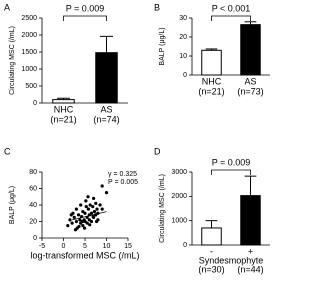  I want to click on y-tick-label: 3000, so click(179, 172).